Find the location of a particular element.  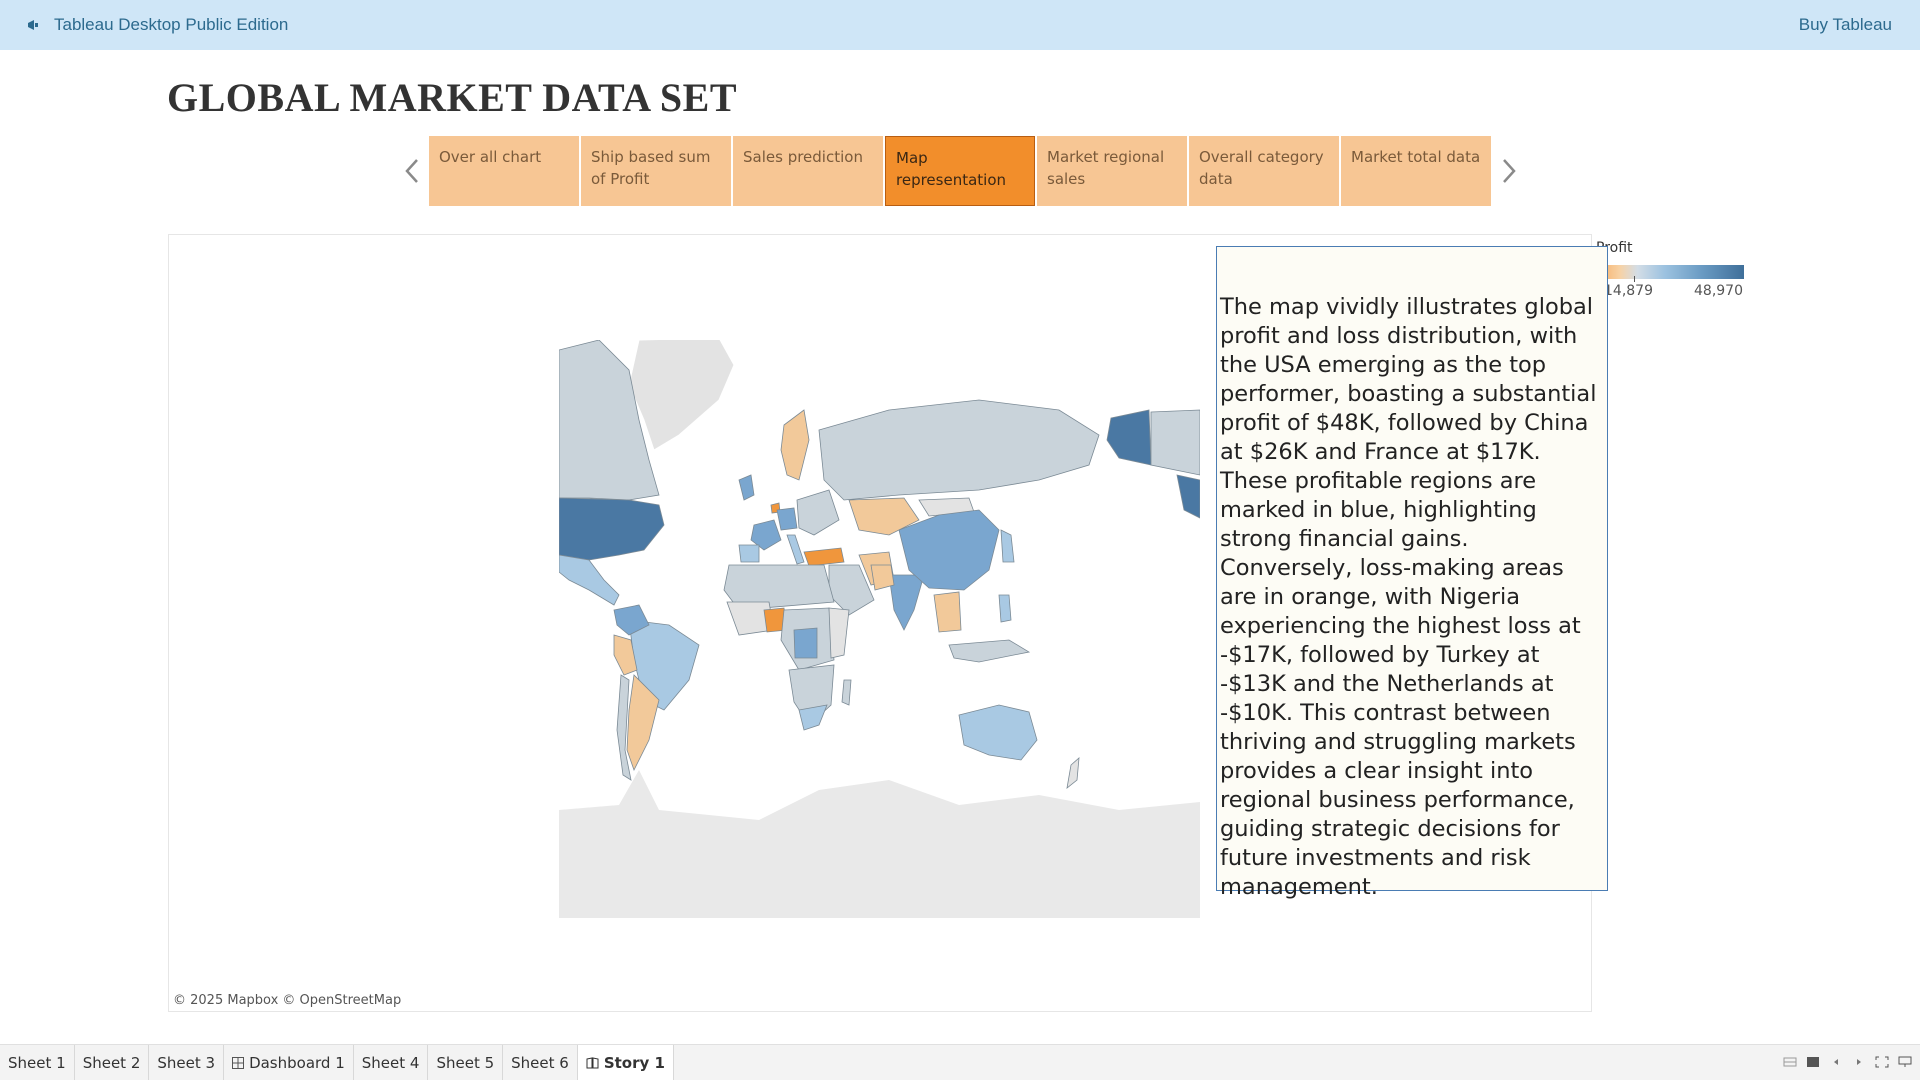

previous-story-point-button is located at coordinates (412, 171).